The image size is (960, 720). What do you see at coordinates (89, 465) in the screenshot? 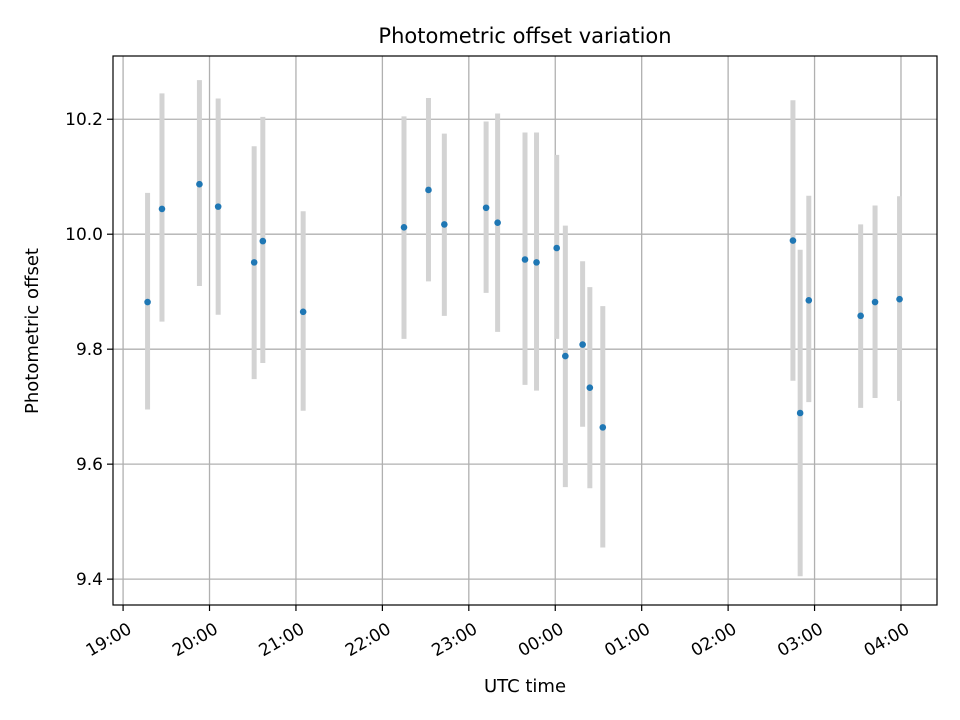
I see `y-tick-label: 9.6` at bounding box center [89, 465].